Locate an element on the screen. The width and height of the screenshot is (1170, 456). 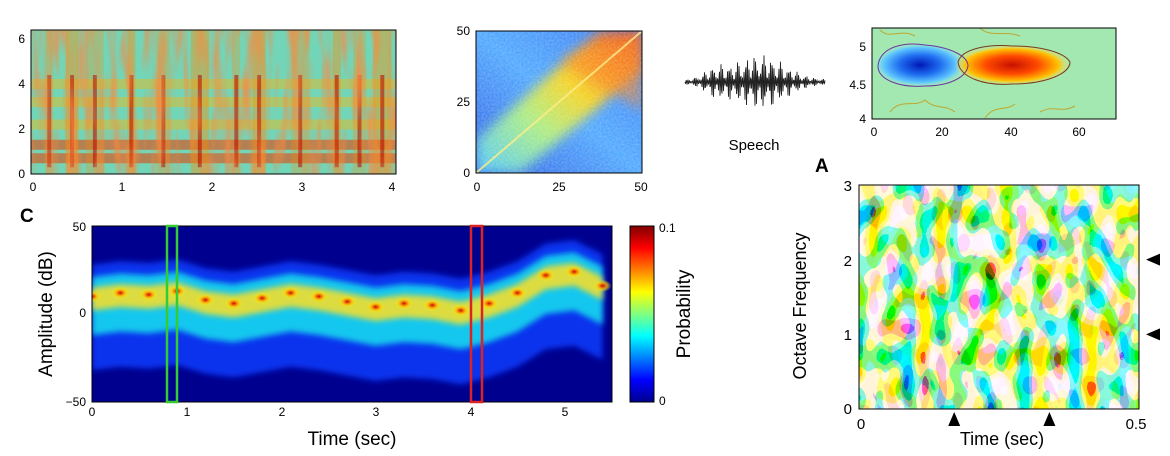
spectrogram-x-tick-1: 1 is located at coordinates (122, 187).